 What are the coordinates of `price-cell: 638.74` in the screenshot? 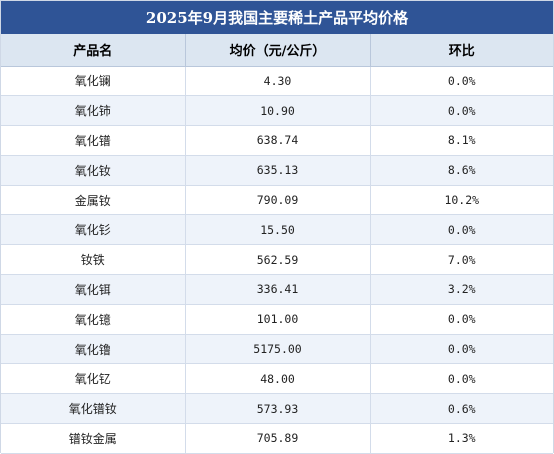 It's located at (278, 140).